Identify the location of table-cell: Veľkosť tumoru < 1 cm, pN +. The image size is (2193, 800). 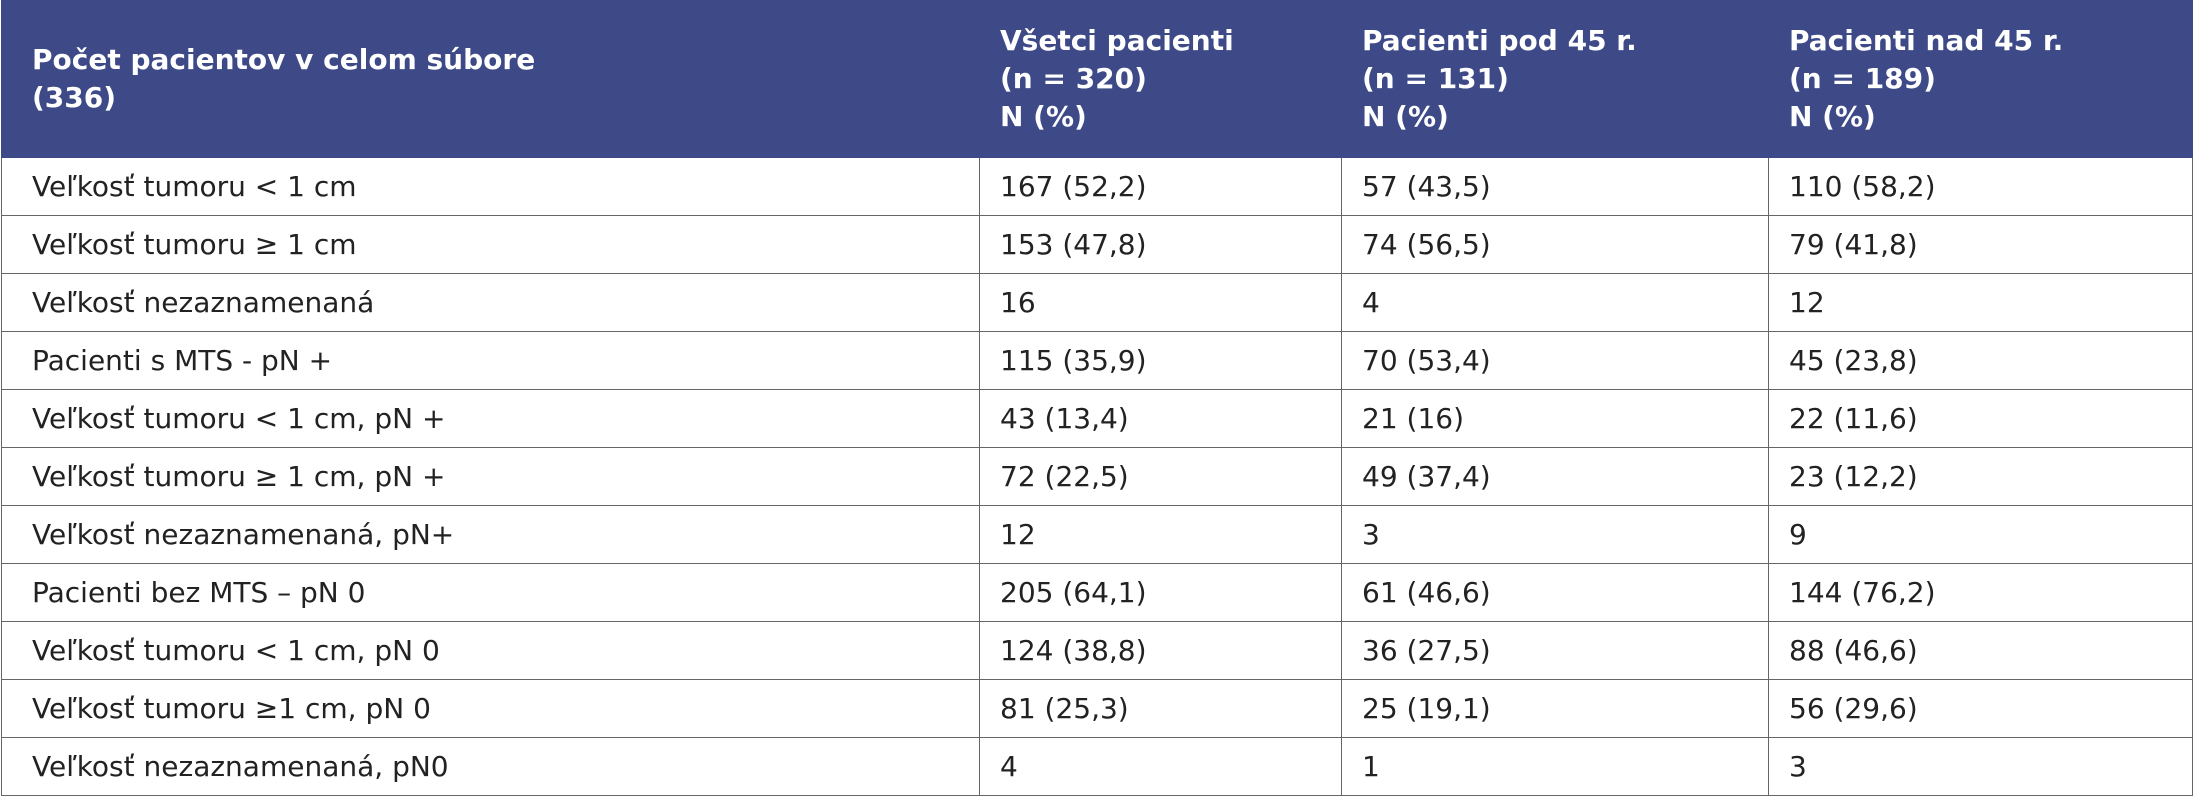
(490, 418).